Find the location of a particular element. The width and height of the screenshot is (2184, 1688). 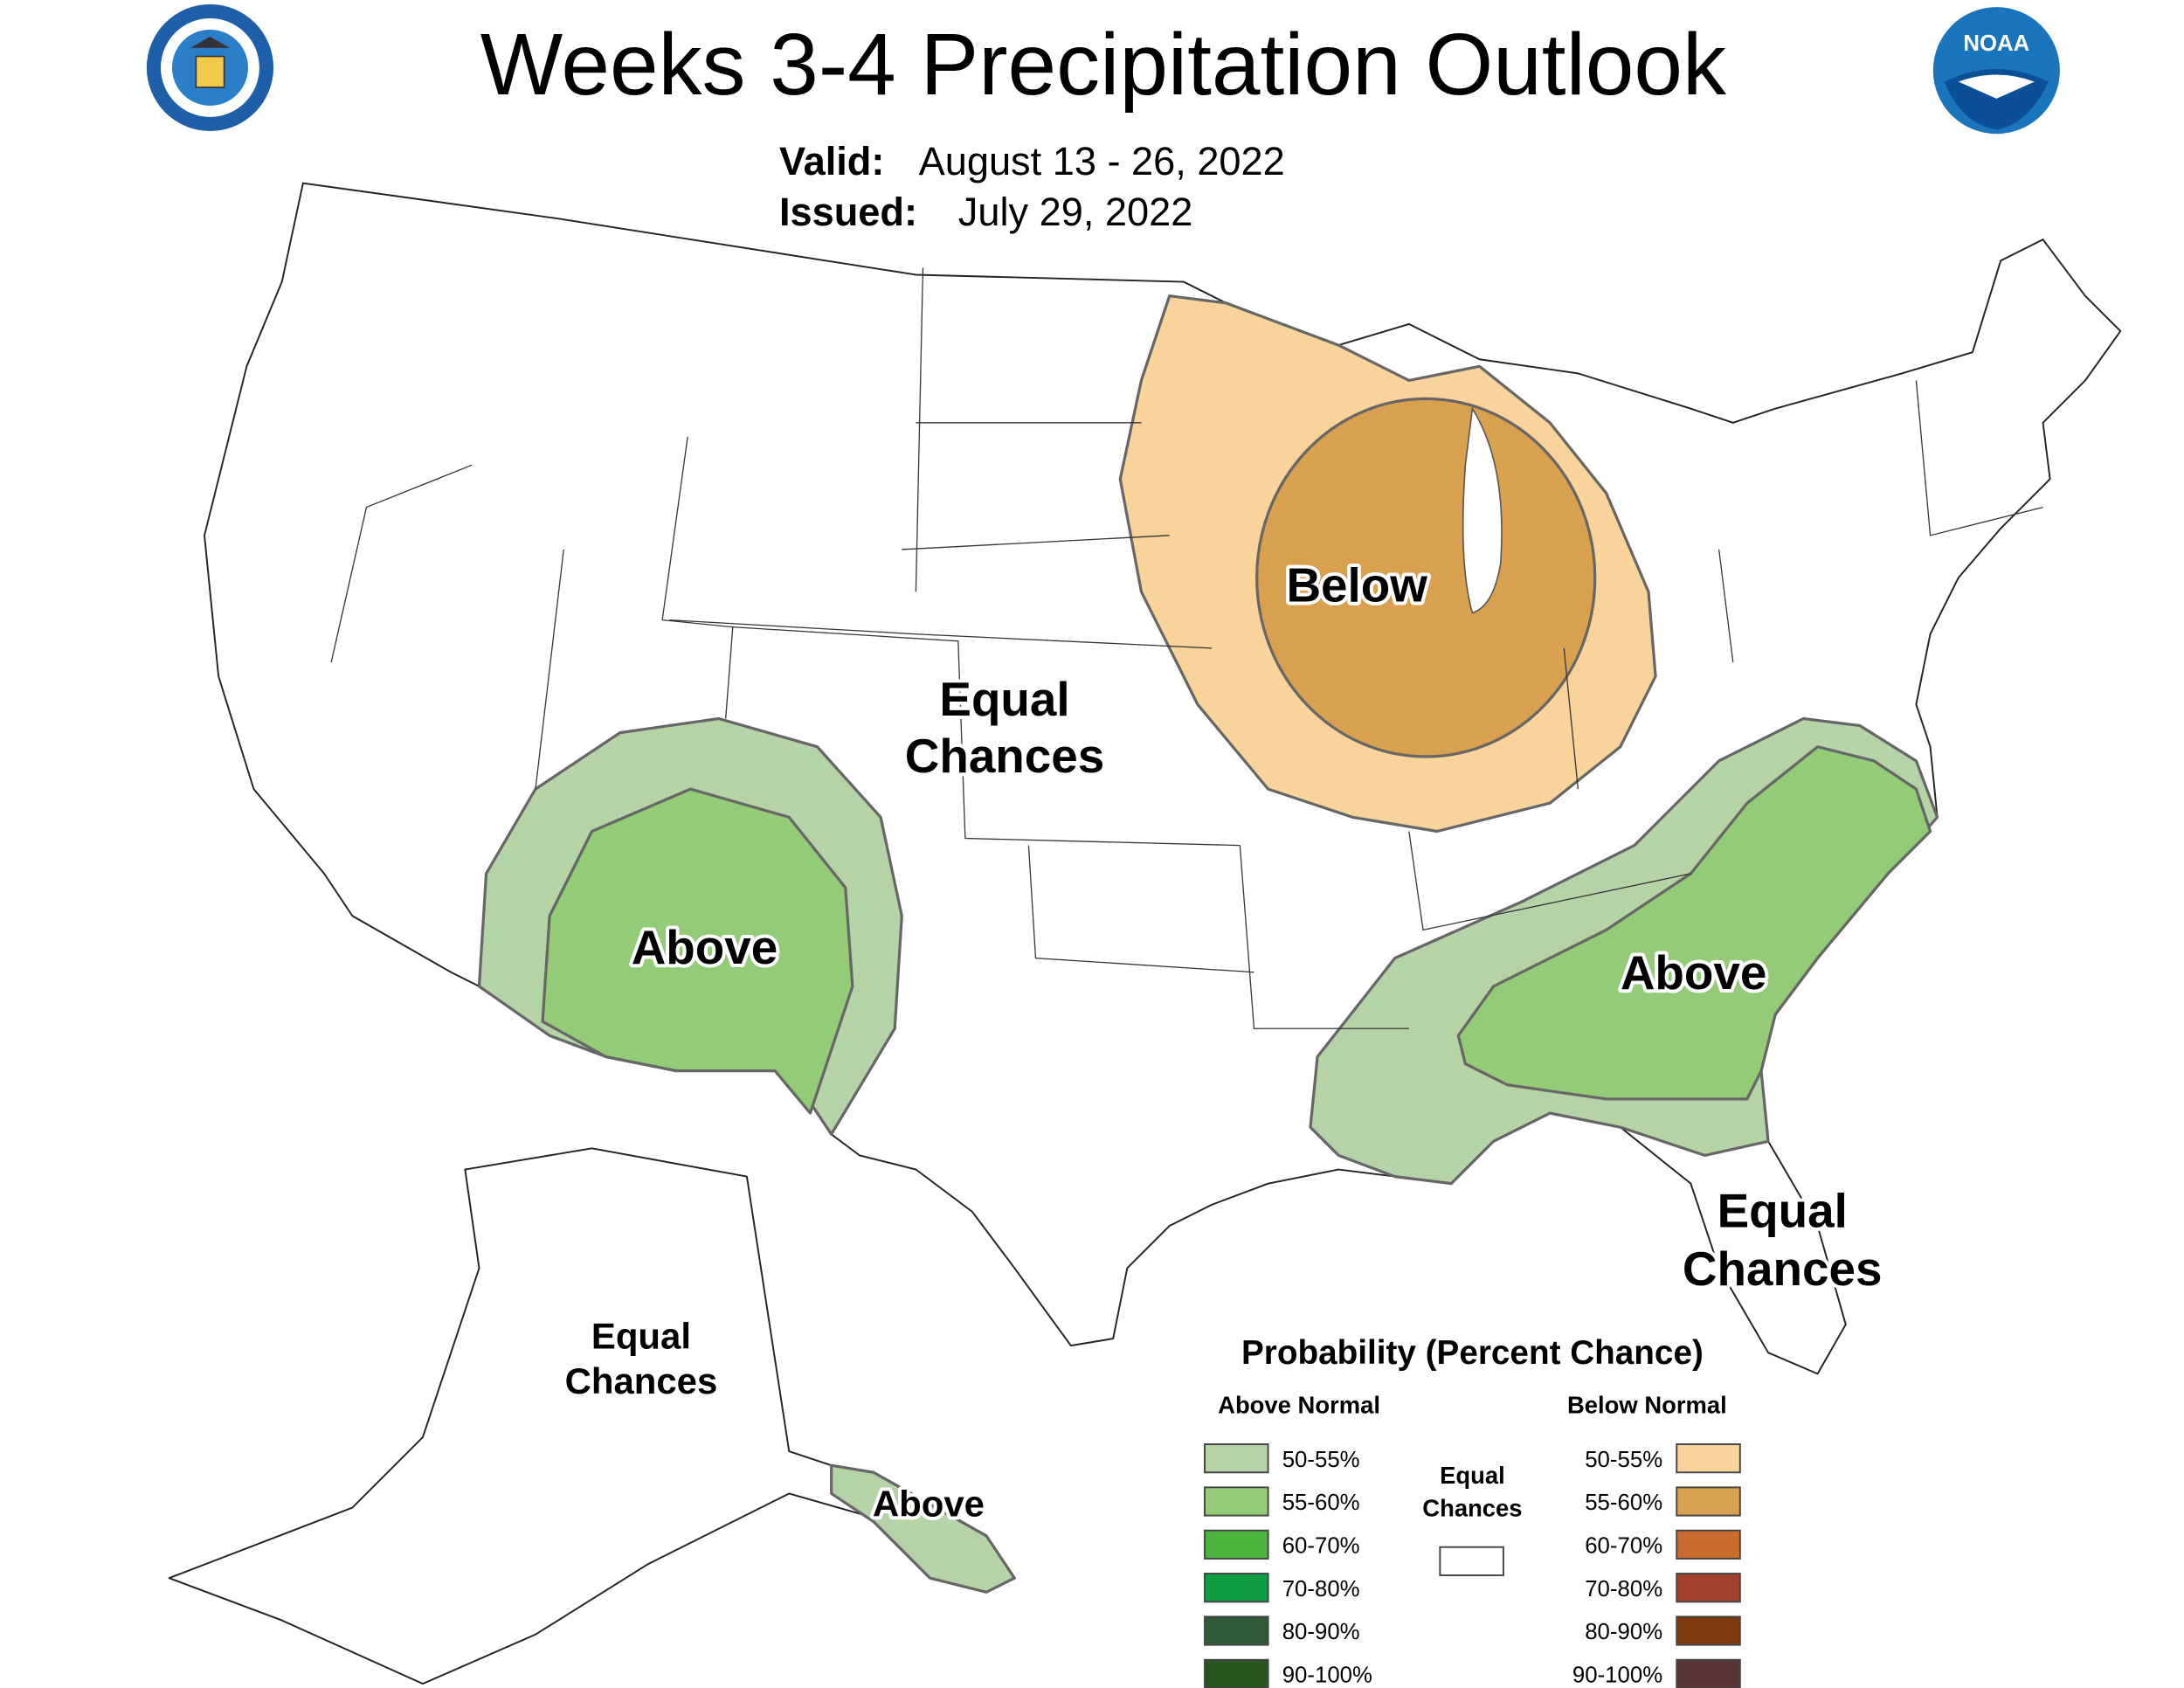

legend-heading: Below Normal is located at coordinates (1647, 1405).